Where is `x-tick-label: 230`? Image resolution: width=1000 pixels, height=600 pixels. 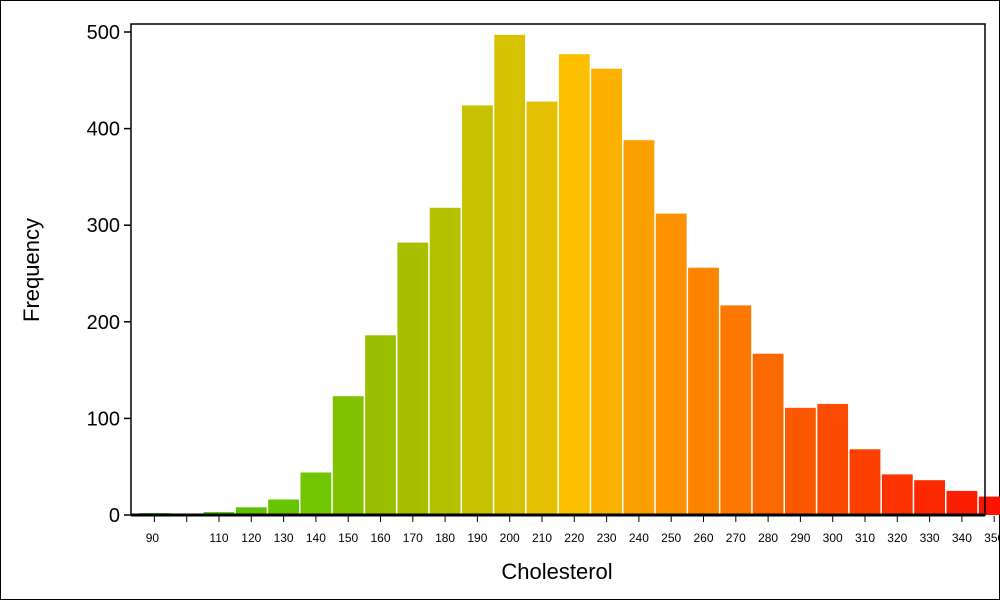 x-tick-label: 230 is located at coordinates (607, 538).